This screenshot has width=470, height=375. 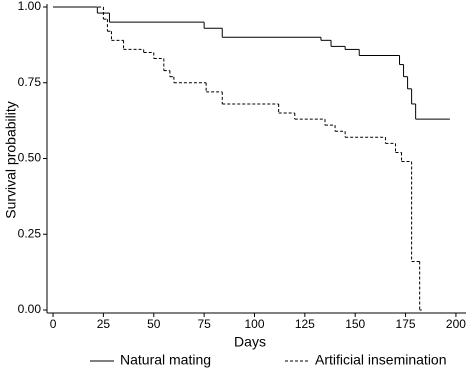 I want to click on x-tick-label: 150, so click(x=355, y=324).